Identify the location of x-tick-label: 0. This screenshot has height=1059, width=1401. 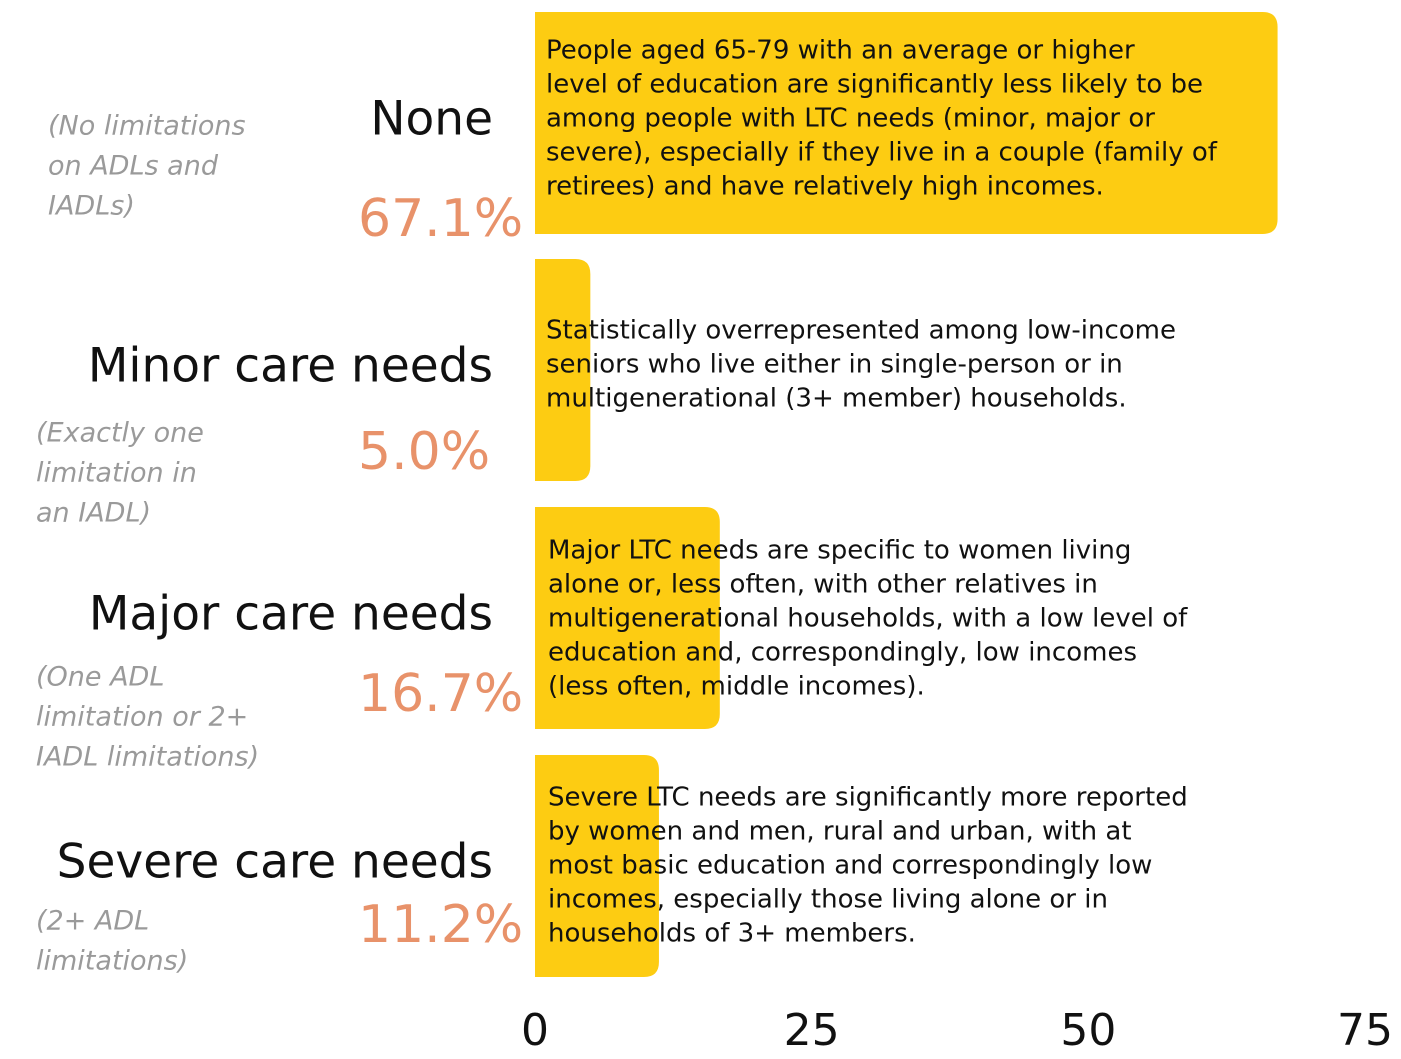
(535, 1030).